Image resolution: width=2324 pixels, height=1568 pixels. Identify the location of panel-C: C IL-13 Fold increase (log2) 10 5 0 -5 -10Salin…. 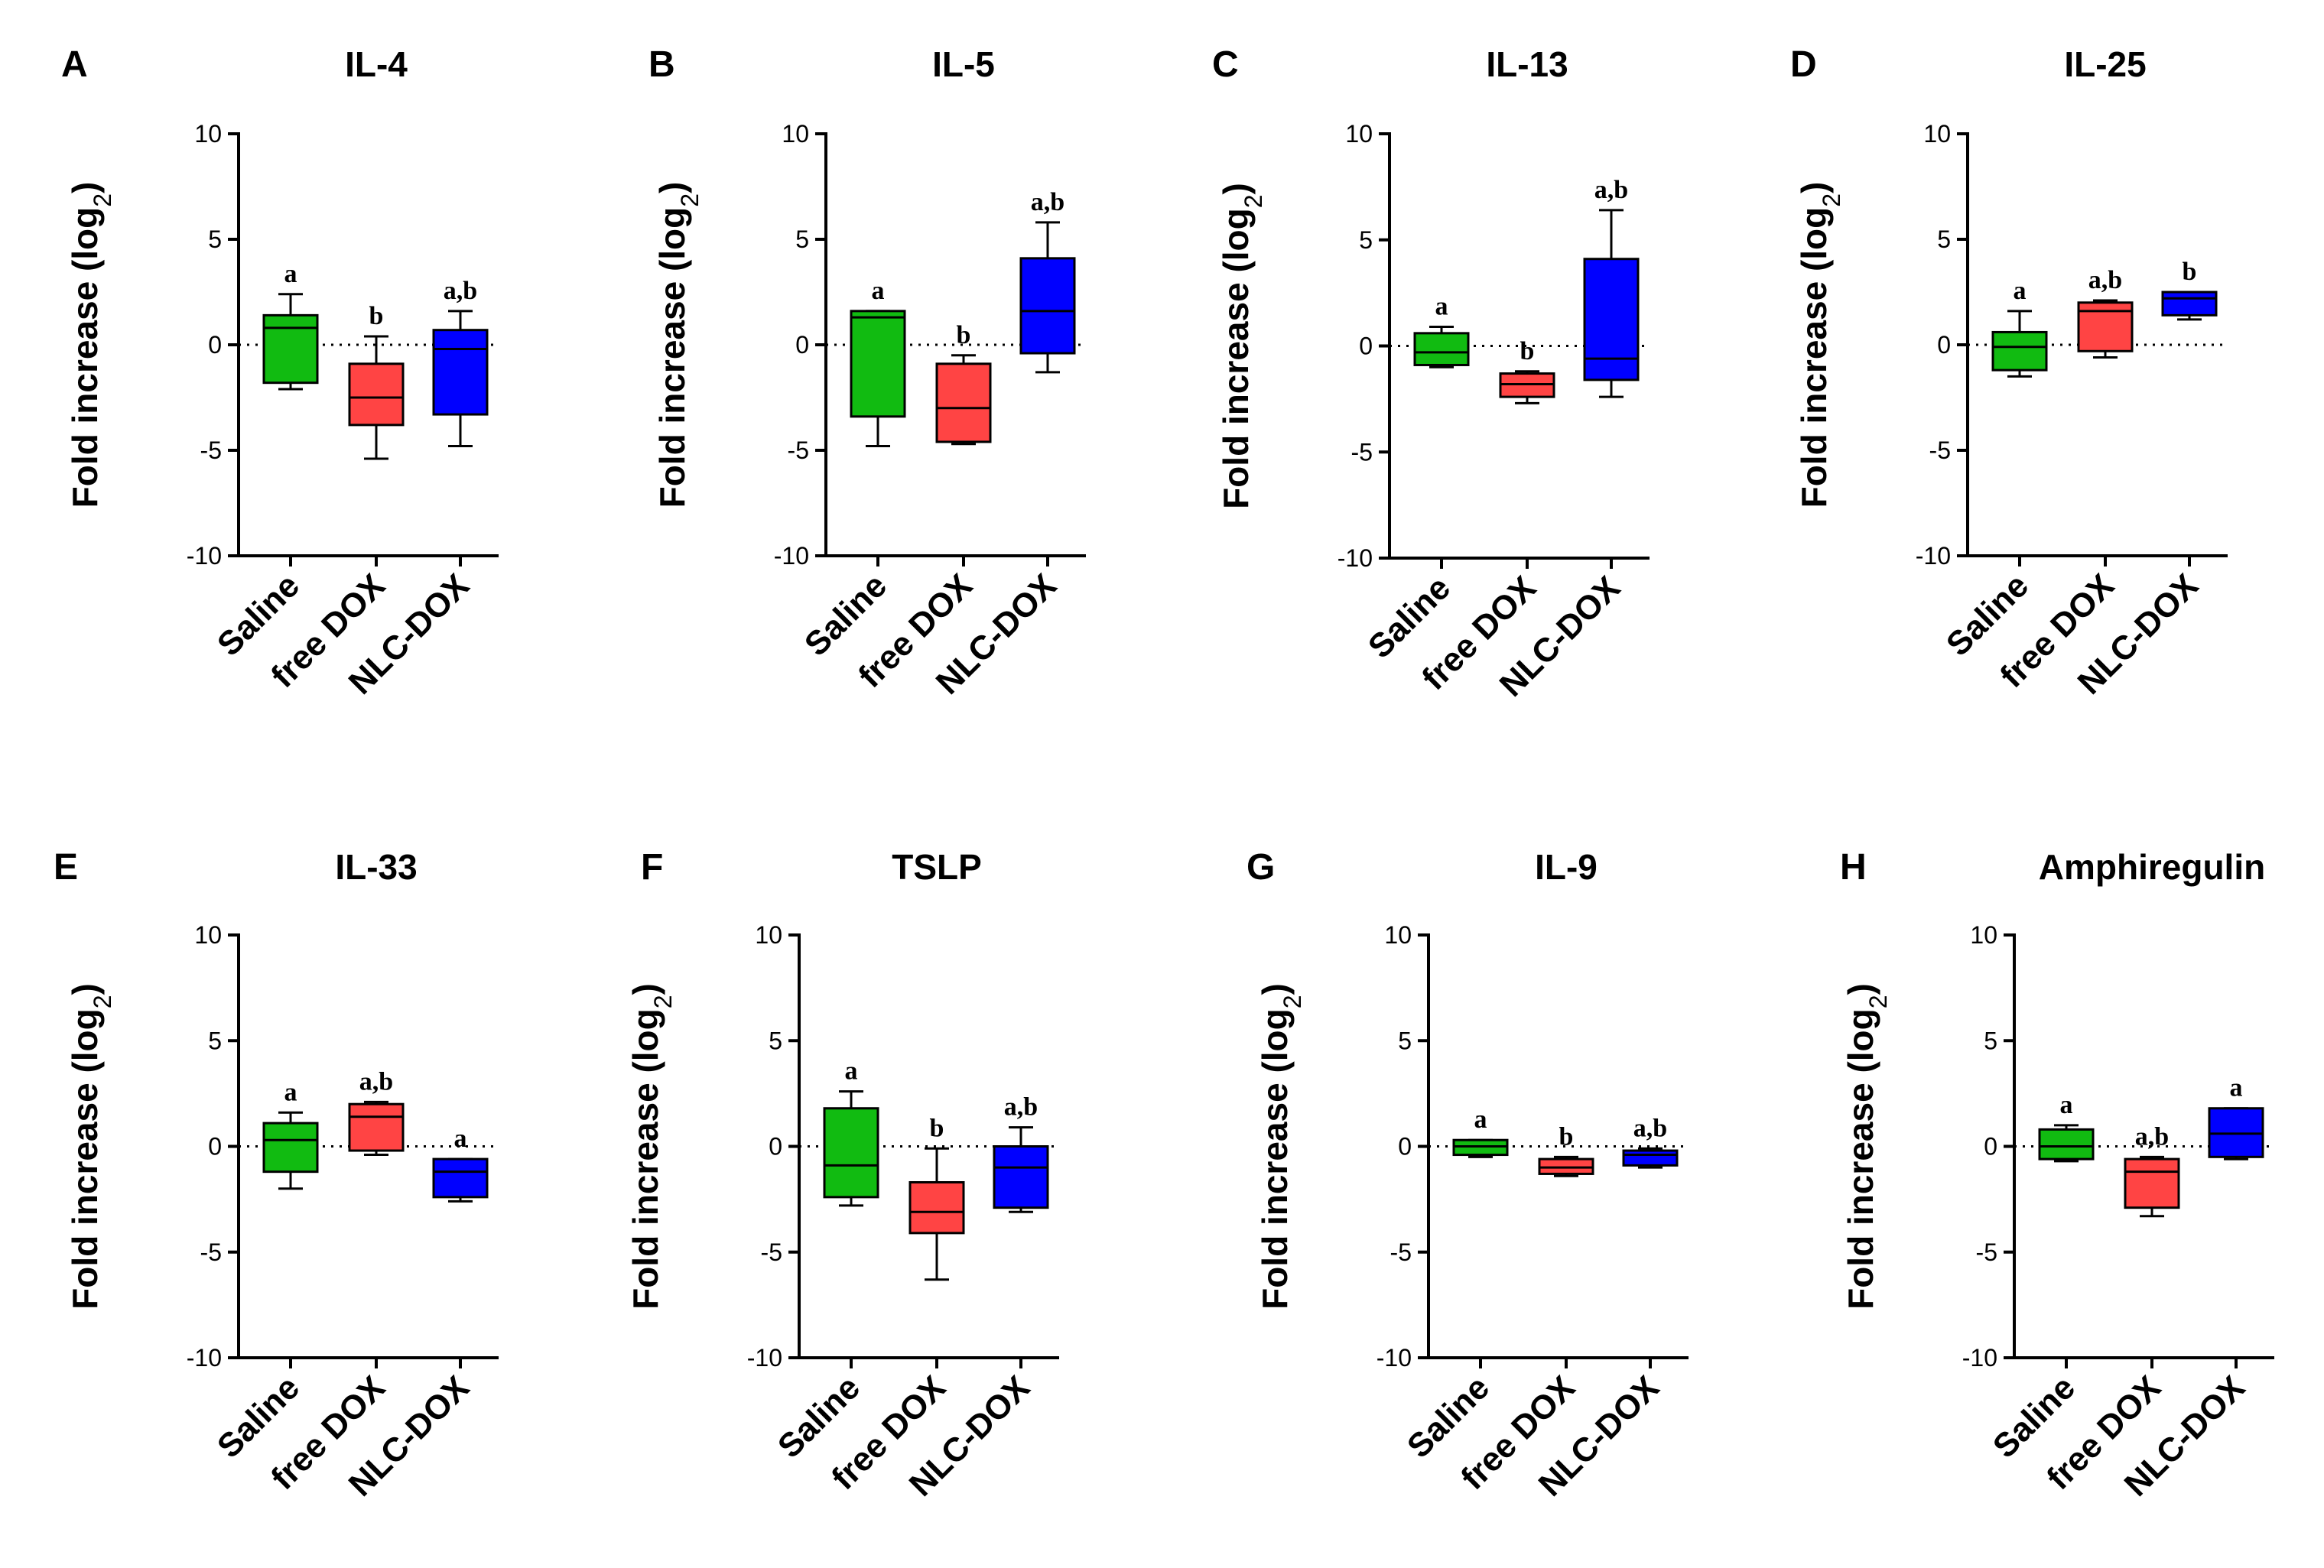
(1431, 374).